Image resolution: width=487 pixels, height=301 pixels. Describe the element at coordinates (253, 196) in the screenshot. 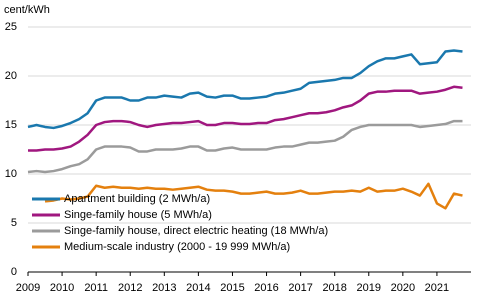

I see `series-line` at that location.